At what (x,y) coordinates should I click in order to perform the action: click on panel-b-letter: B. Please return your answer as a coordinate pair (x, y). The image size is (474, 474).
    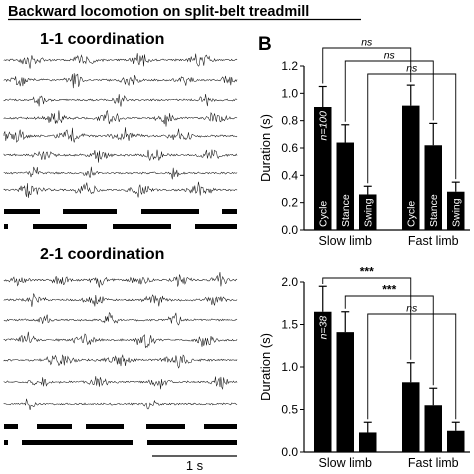
    Looking at the image, I should click on (265, 44).